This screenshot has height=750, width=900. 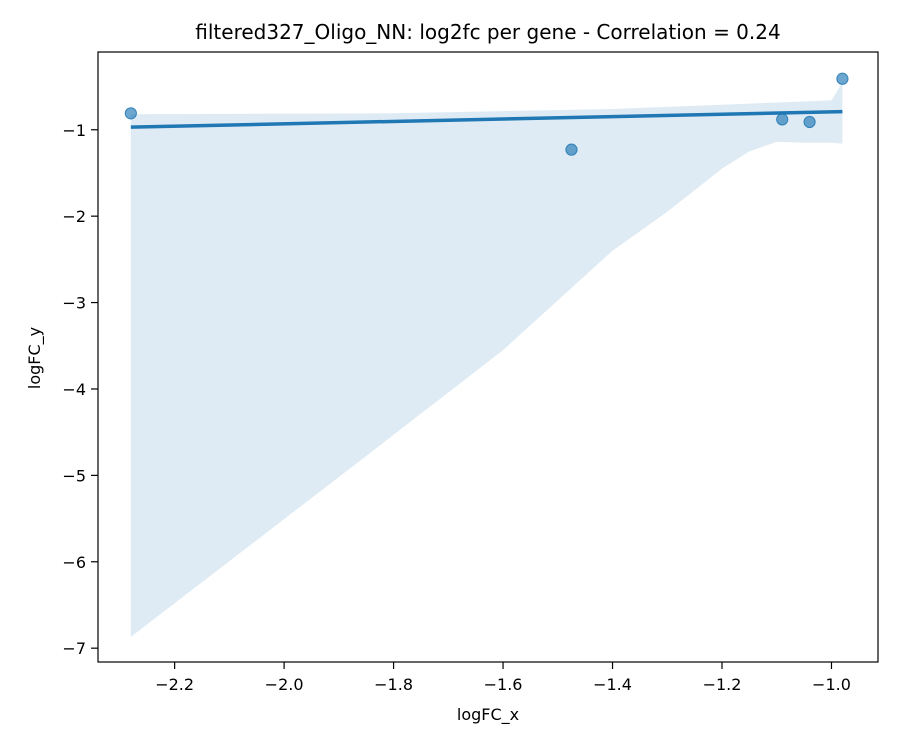 I want to click on x-tick-label: −1.4, so click(x=612, y=684).